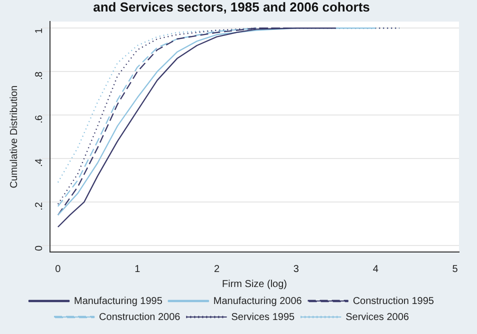  Describe the element at coordinates (263, 317) in the screenshot. I see `legend-label: Services 1995` at that location.